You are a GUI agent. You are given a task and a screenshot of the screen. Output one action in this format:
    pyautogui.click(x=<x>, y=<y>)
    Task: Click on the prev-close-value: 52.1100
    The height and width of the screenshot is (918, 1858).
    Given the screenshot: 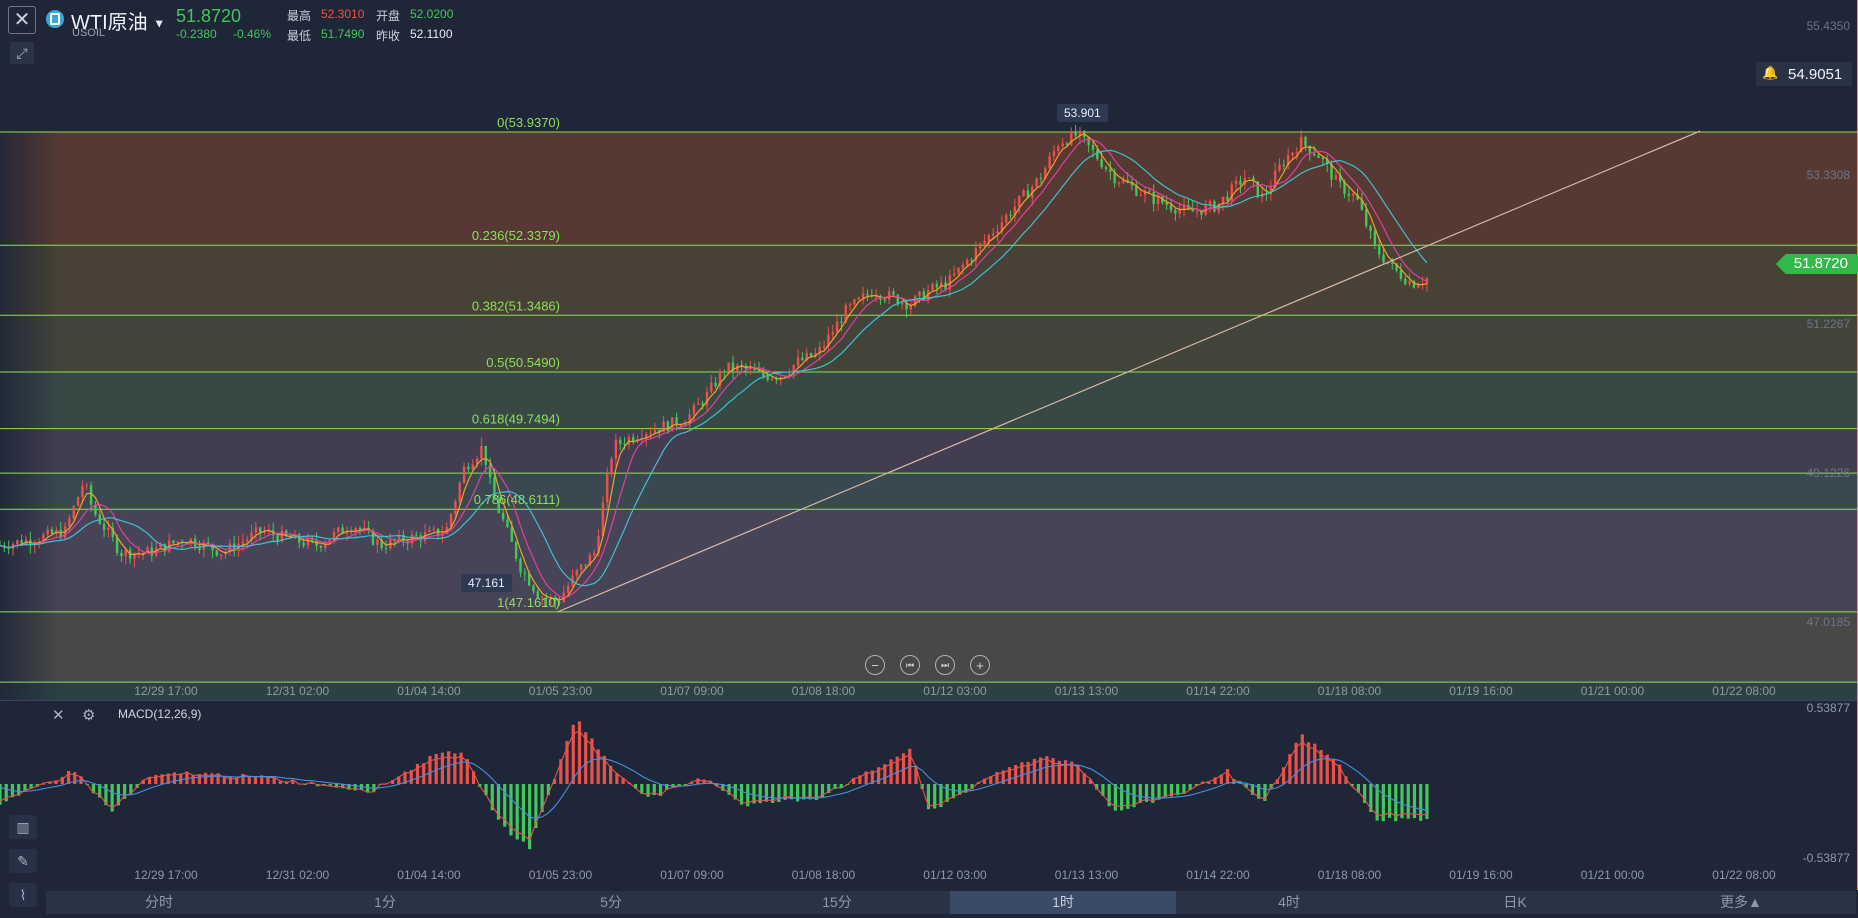 What is the action you would take?
    pyautogui.click(x=431, y=34)
    